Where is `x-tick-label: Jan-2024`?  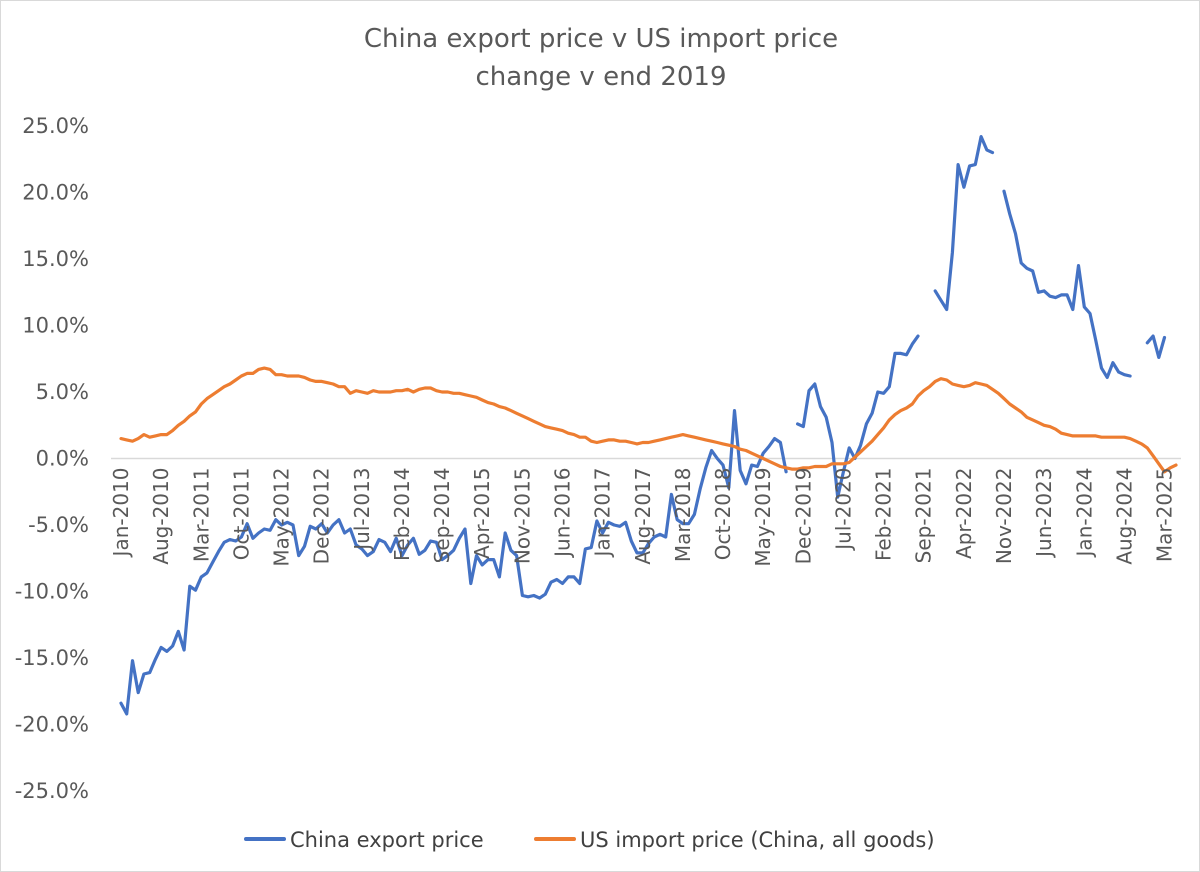
x-tick-label: Jan-2024 is located at coordinates (1084, 513).